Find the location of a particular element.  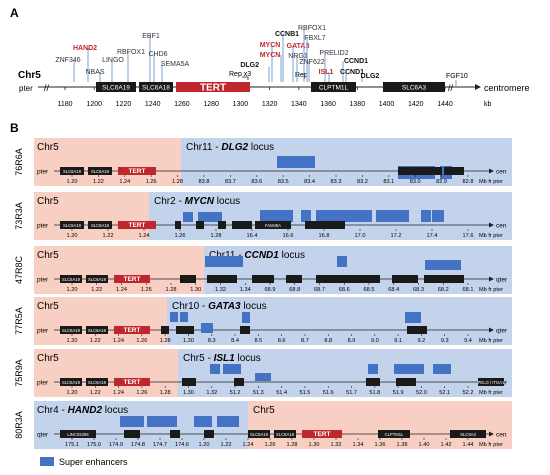

row-tick-label: 1.26 is located at coordinates (151, 182).